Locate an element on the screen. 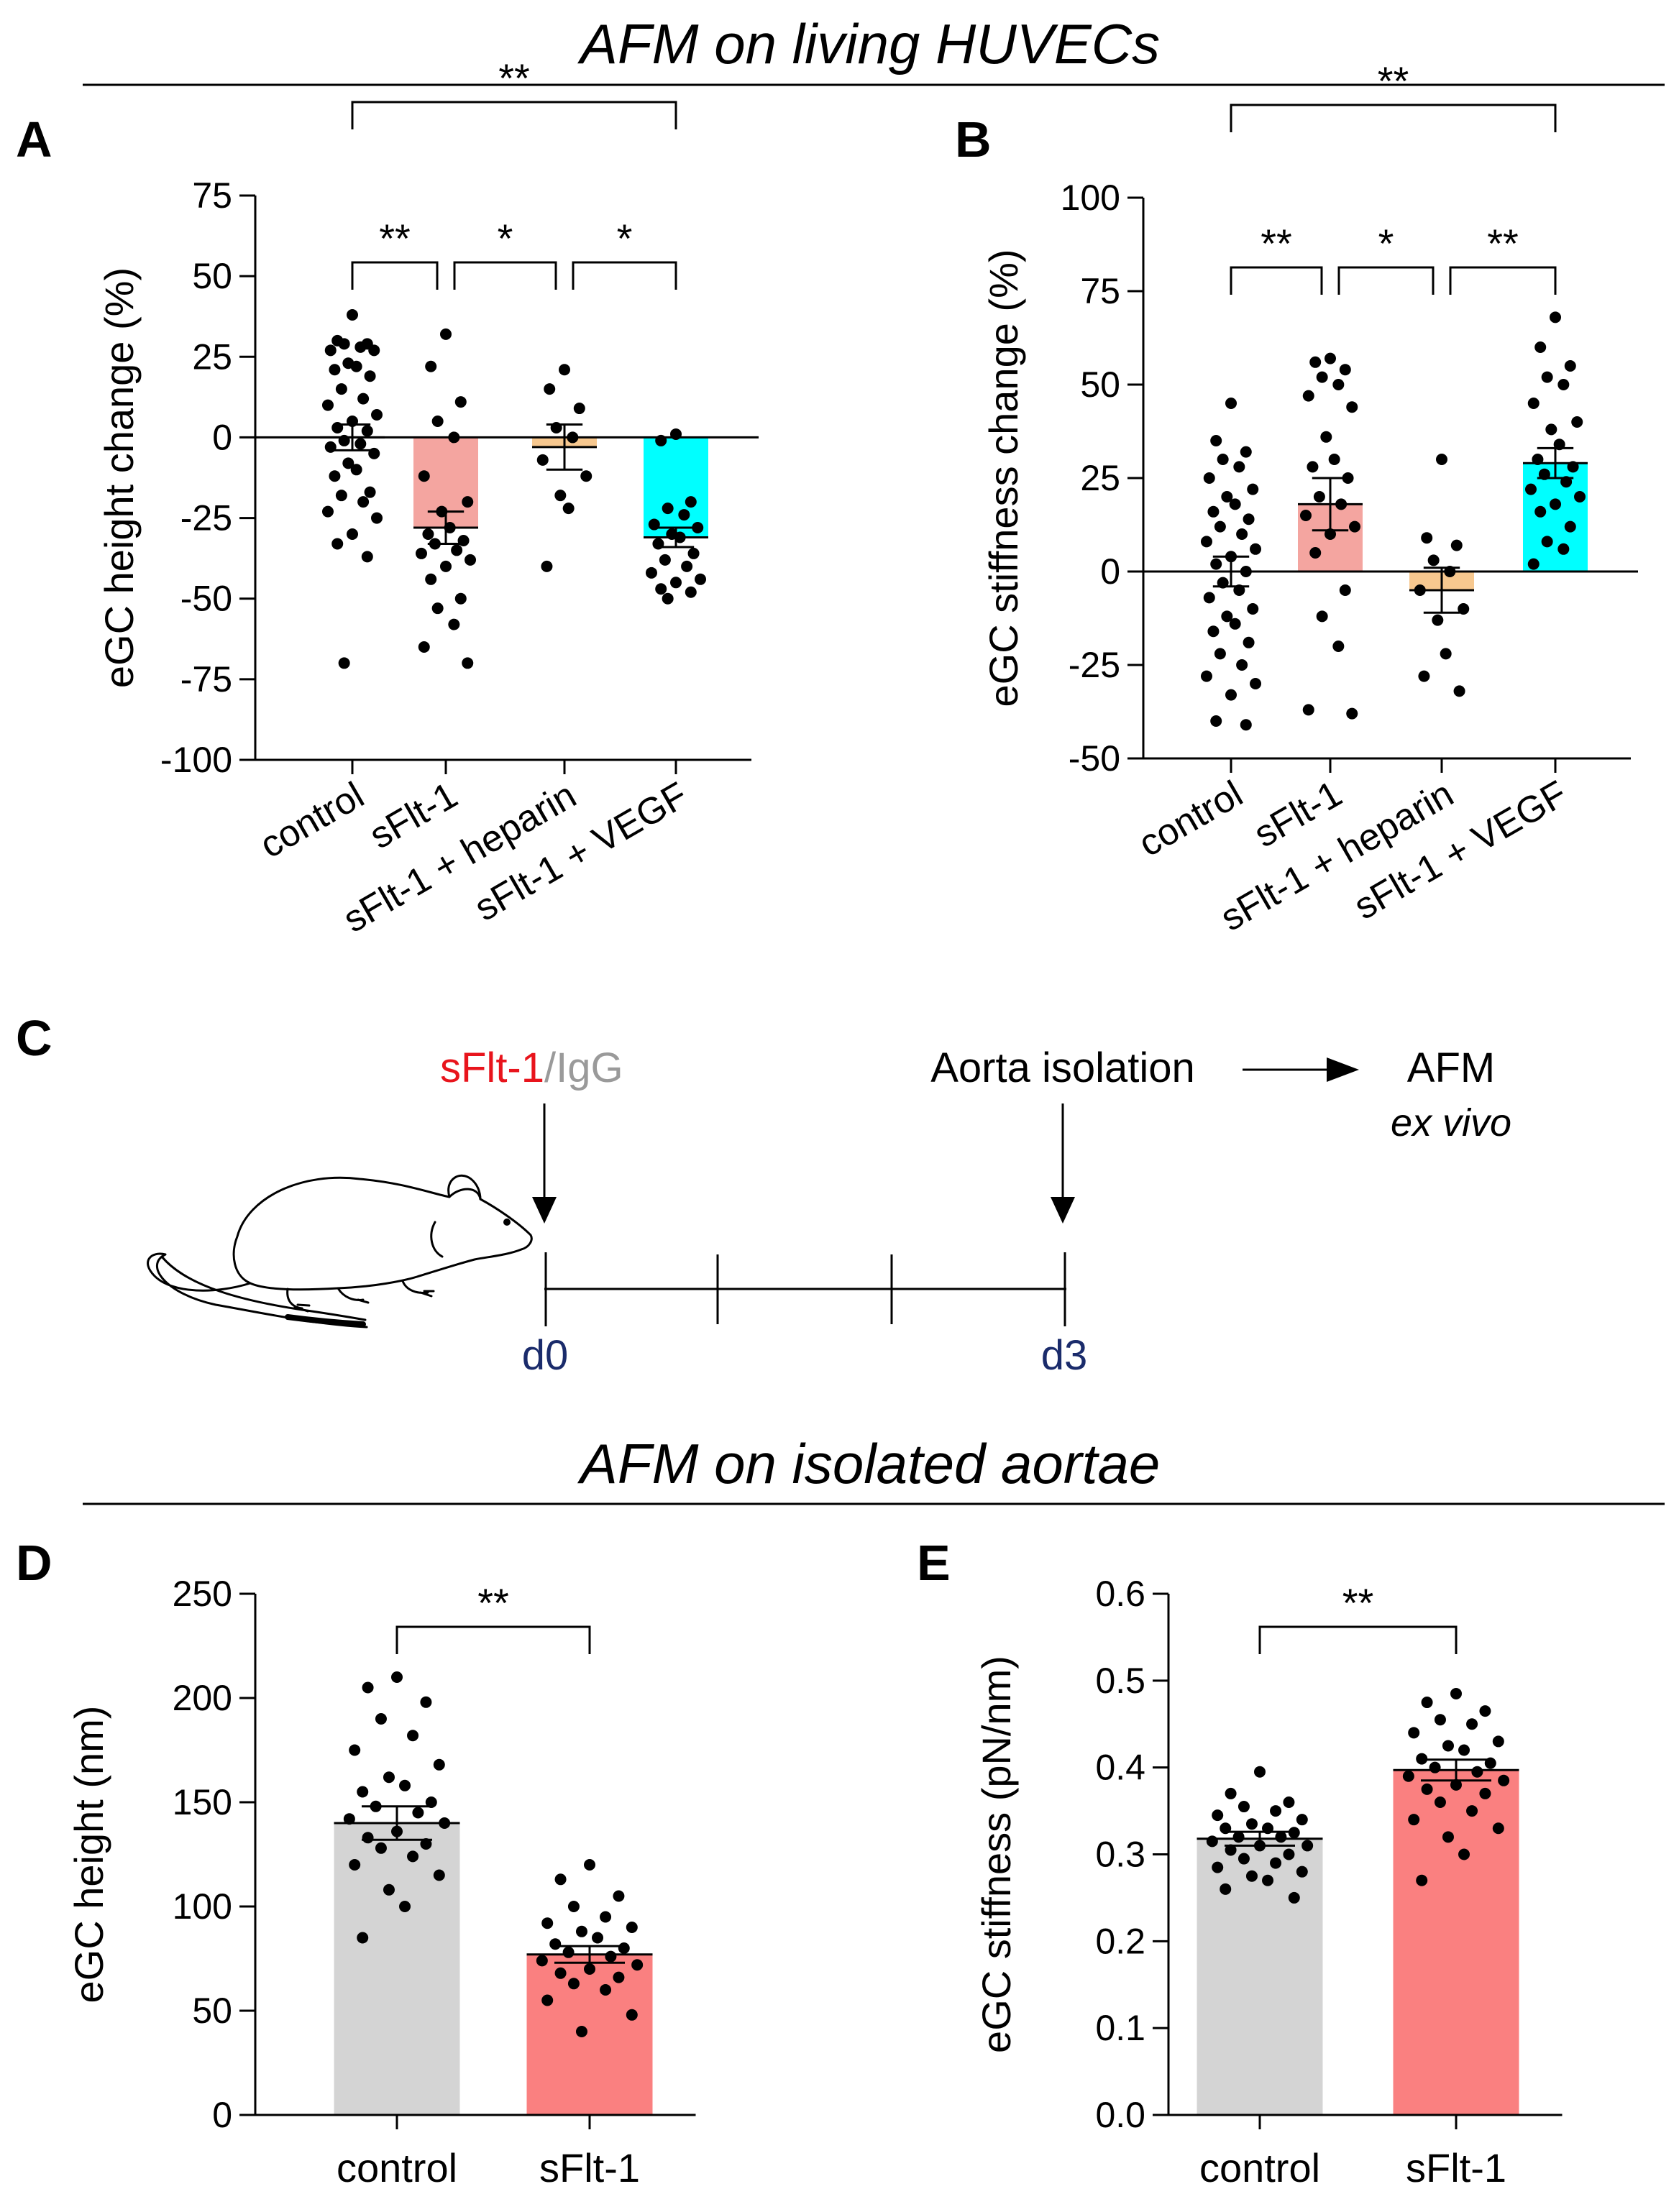 The height and width of the screenshot is (2212, 1679). y-tick-label-e-1: 0.5 is located at coordinates (1120, 1681).